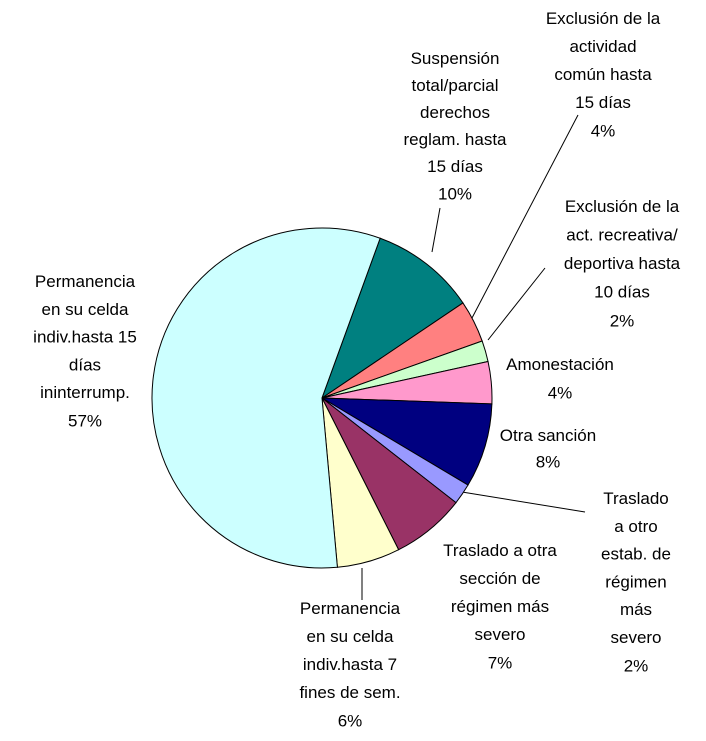 This screenshot has height=741, width=706. Describe the element at coordinates (500, 662) in the screenshot. I see `value-label: 7%` at that location.